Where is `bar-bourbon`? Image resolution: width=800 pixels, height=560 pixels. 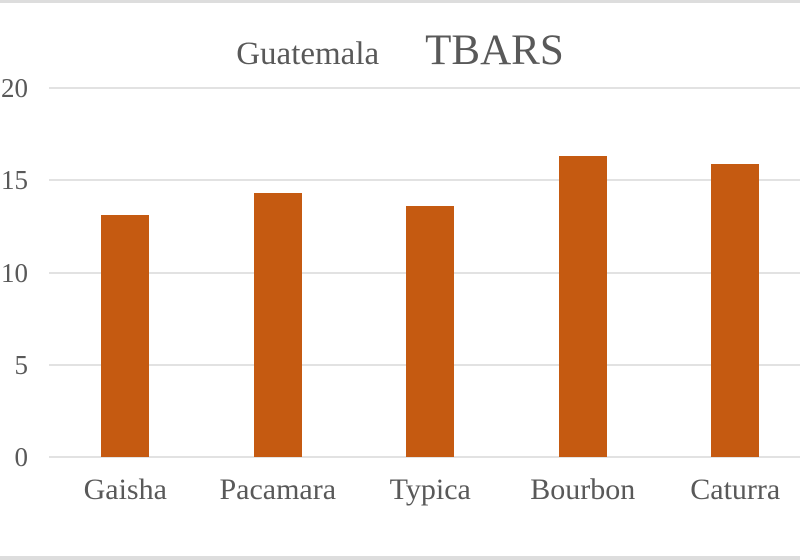 bar-bourbon is located at coordinates (582, 306).